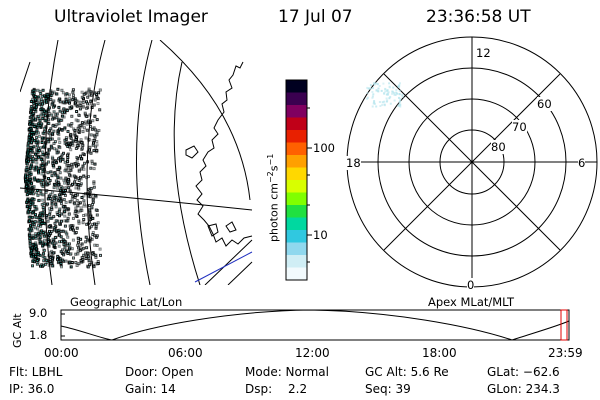  What do you see at coordinates (564, 325) in the screenshot?
I see `current-time-marker` at bounding box center [564, 325].